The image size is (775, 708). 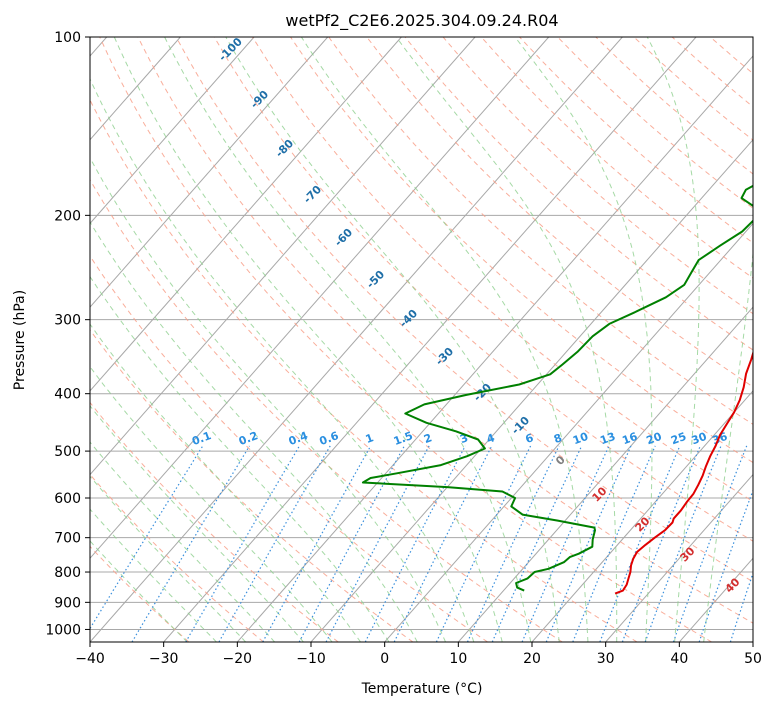 I want to click on mixing-ratio-label: 0.2, so click(x=248, y=438).